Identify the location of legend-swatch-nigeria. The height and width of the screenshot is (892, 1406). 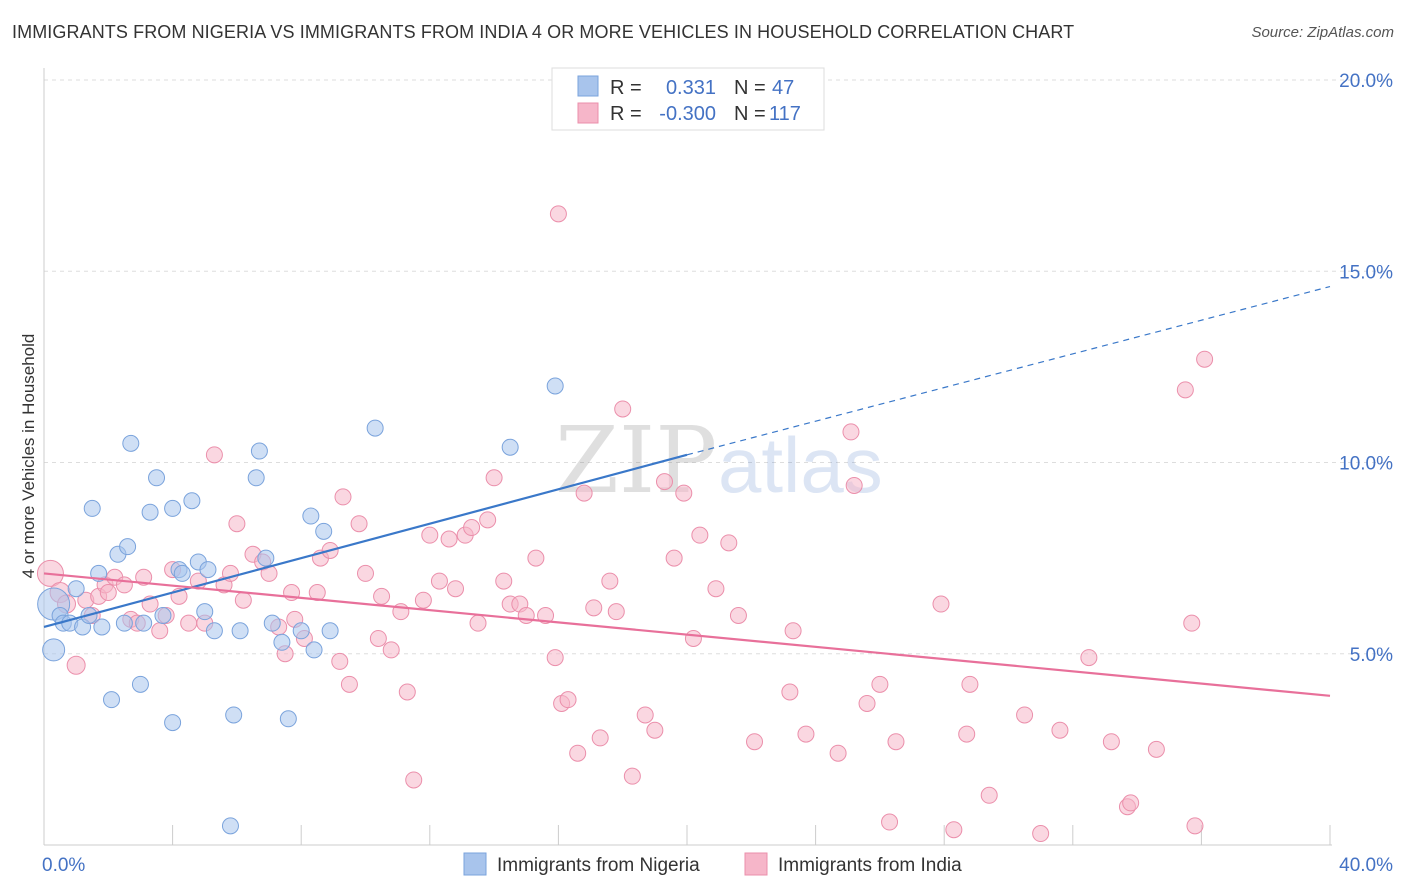
(588, 86).